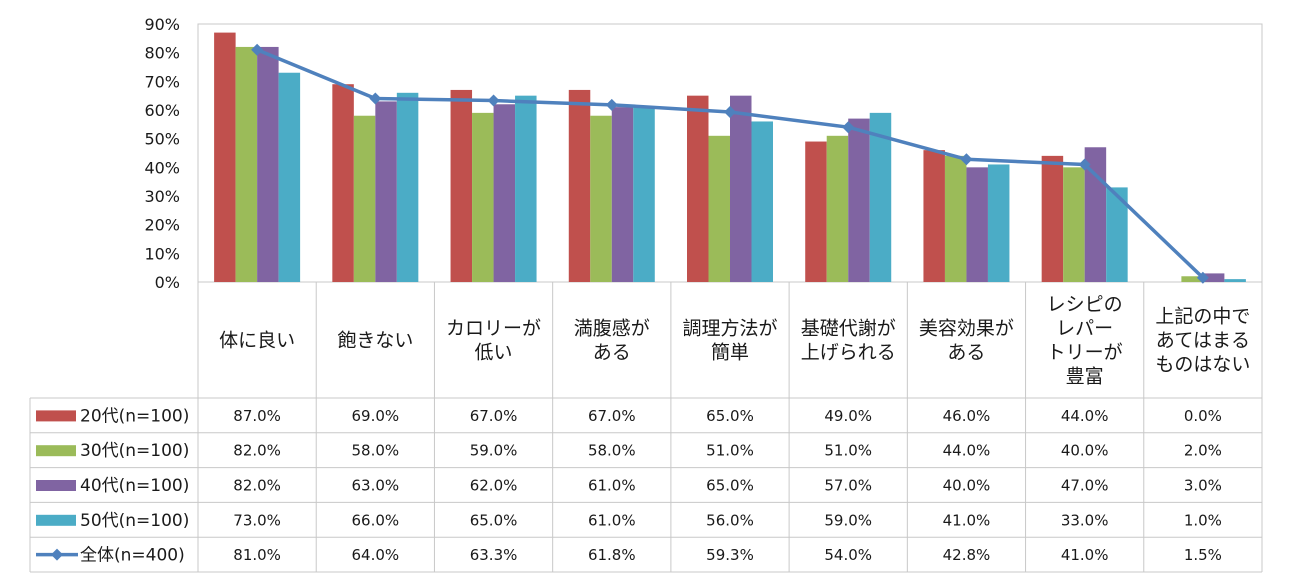  Describe the element at coordinates (375, 341) in the screenshot. I see `category-label: 飽きない` at that location.